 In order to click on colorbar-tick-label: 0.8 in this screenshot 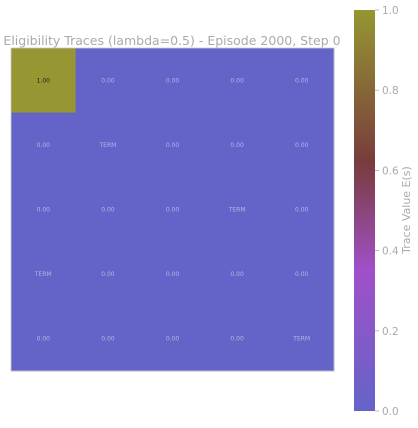, I will do `click(390, 91)`.